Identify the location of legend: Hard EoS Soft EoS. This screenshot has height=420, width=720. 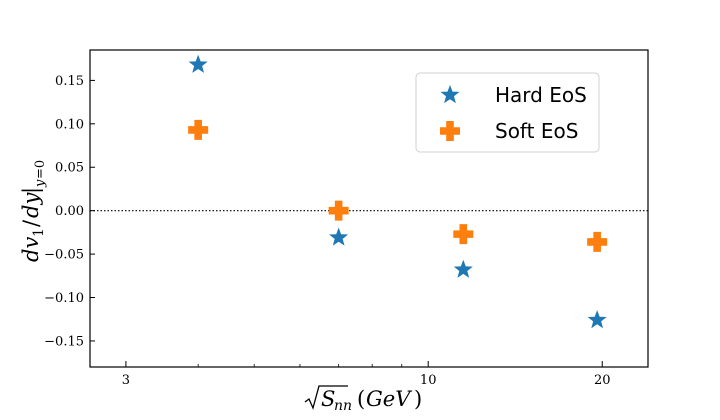
(507, 112).